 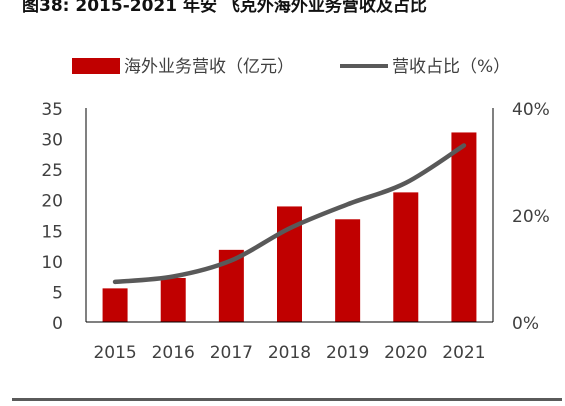 I want to click on line-point-2021, so click(x=464, y=145).